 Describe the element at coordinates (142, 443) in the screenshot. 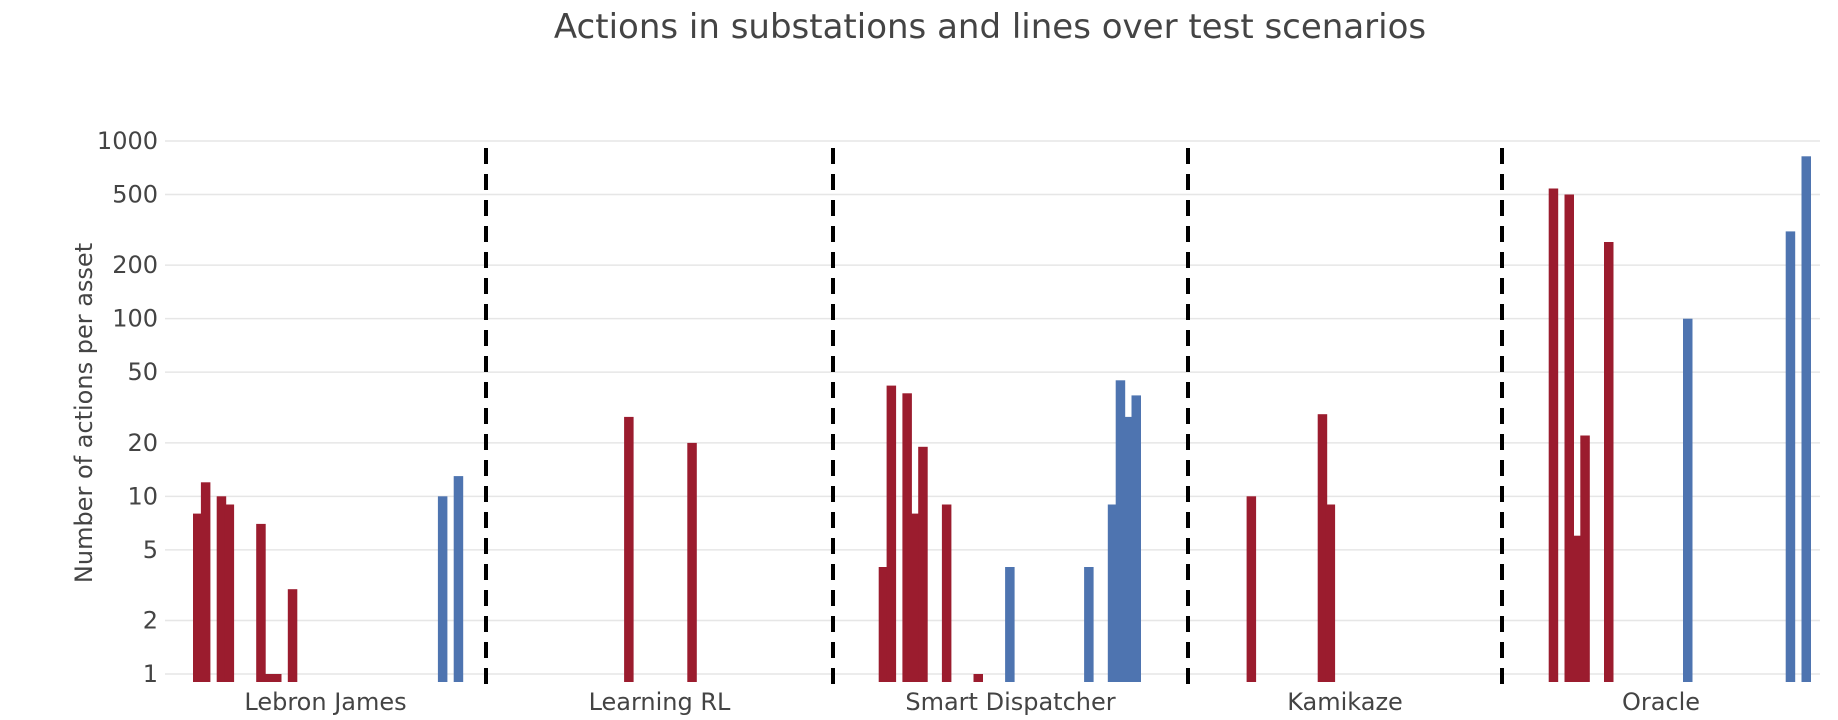

I see `y-tick-label: 20` at that location.